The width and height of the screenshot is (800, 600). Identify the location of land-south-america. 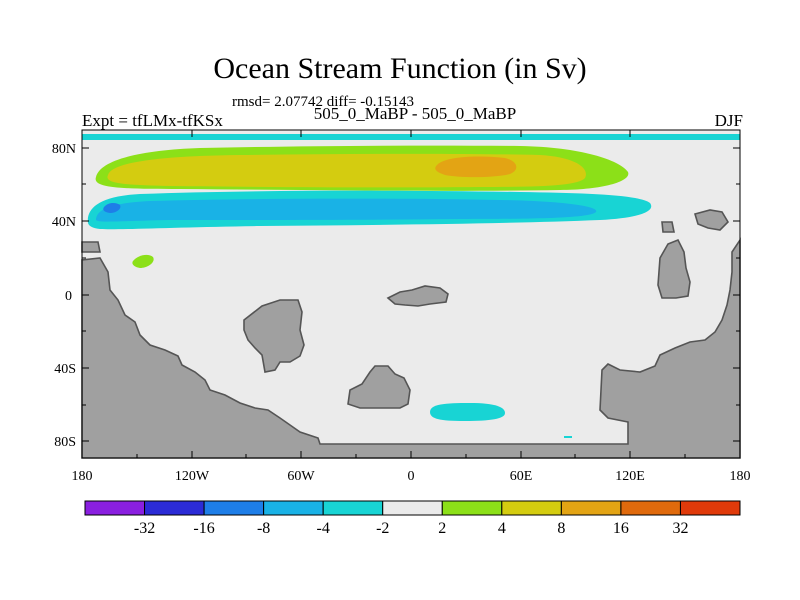
(274, 336).